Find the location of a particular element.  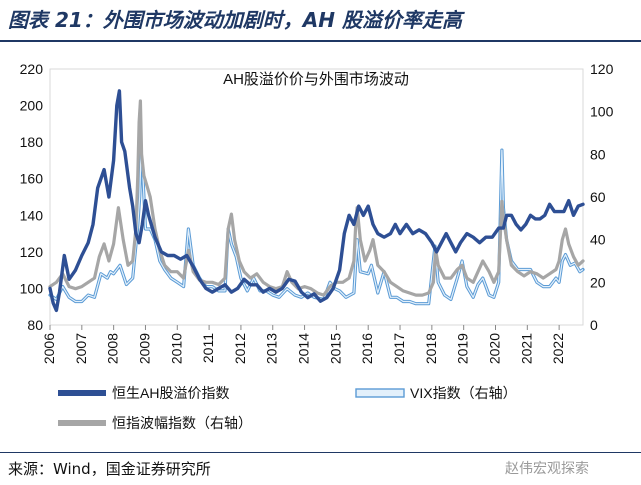

x-tick-label: 2016 is located at coordinates (367, 348).